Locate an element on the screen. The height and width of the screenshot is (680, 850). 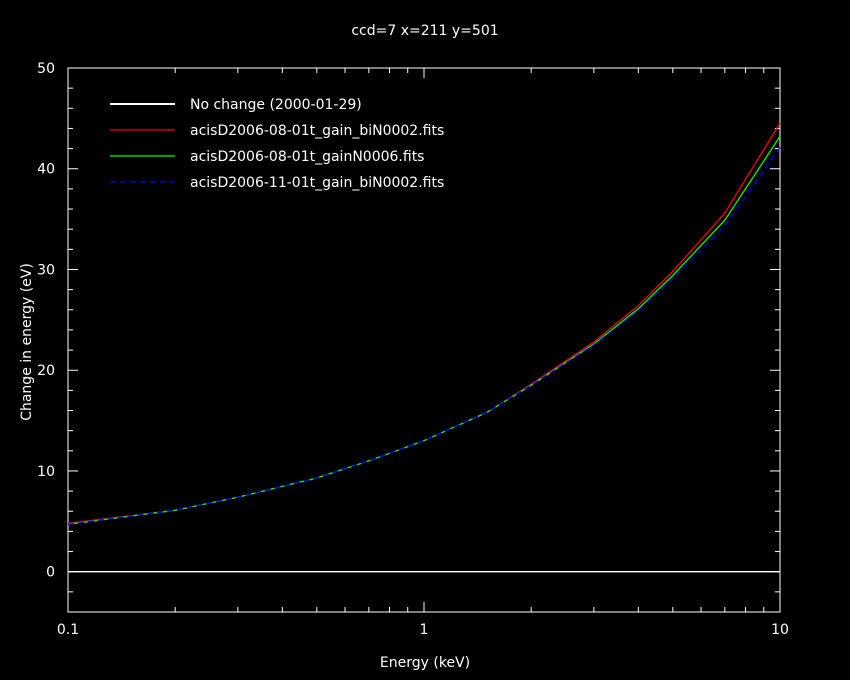
y-tick-label: 40 is located at coordinates (46, 170).